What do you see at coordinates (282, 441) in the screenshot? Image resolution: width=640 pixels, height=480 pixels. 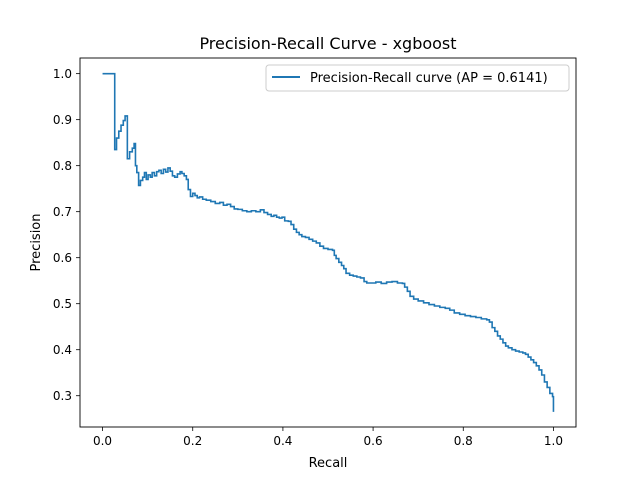 I see `x-tick-label: 0.4` at bounding box center [282, 441].